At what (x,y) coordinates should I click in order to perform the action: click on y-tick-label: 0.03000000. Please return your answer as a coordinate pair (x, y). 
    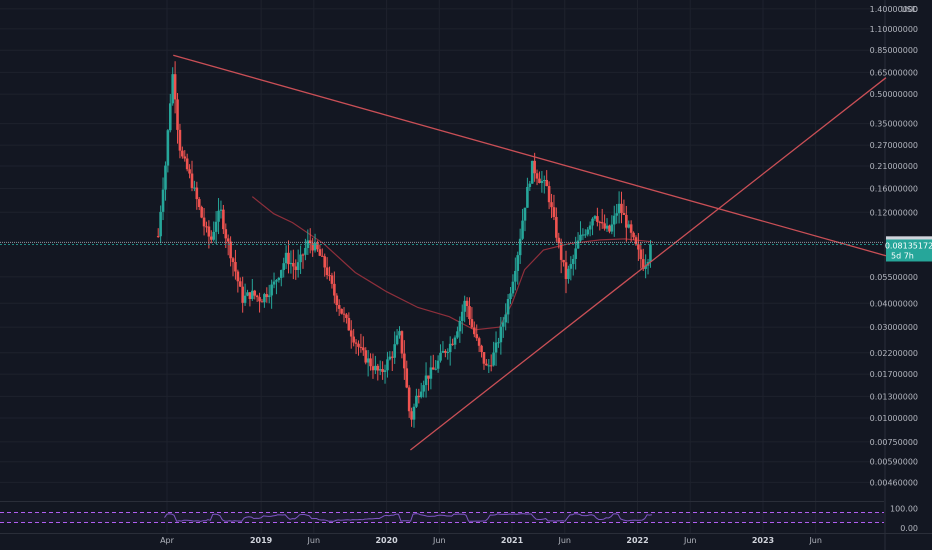
    Looking at the image, I should click on (894, 327).